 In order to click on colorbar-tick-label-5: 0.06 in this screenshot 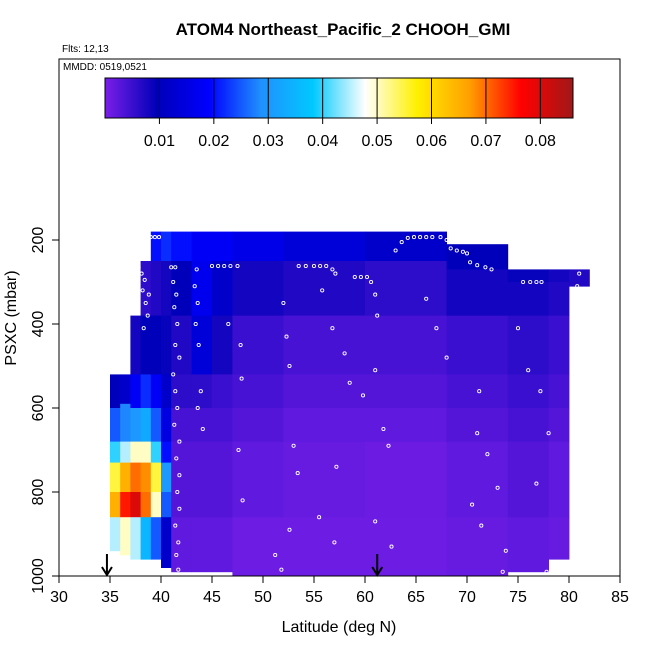, I will do `click(431, 141)`.